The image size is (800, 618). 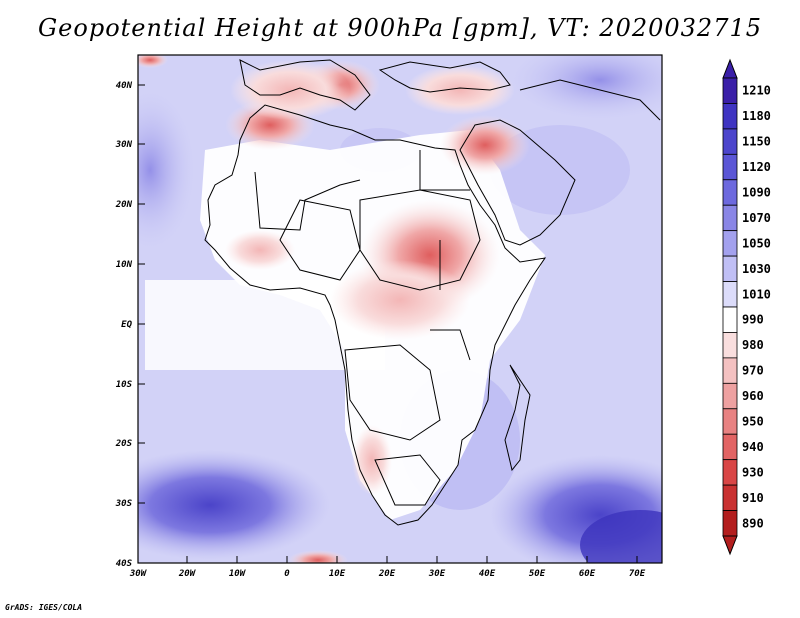 What do you see at coordinates (138, 574) in the screenshot?
I see `lon-label: 30W` at bounding box center [138, 574].